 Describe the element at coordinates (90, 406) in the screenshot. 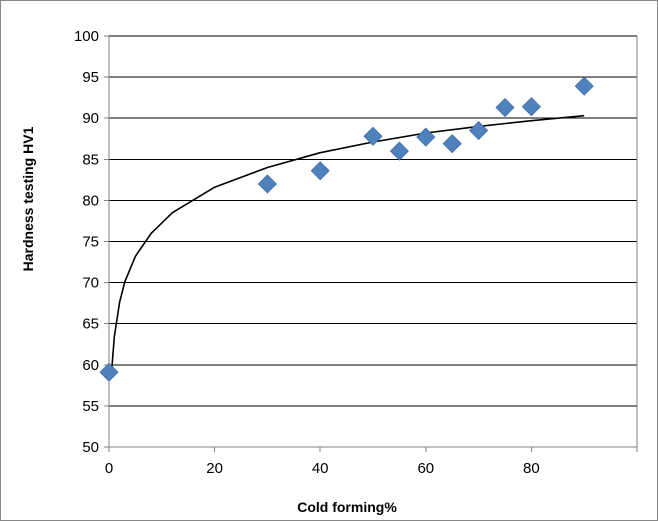

I see `y-tick-label: 55` at that location.